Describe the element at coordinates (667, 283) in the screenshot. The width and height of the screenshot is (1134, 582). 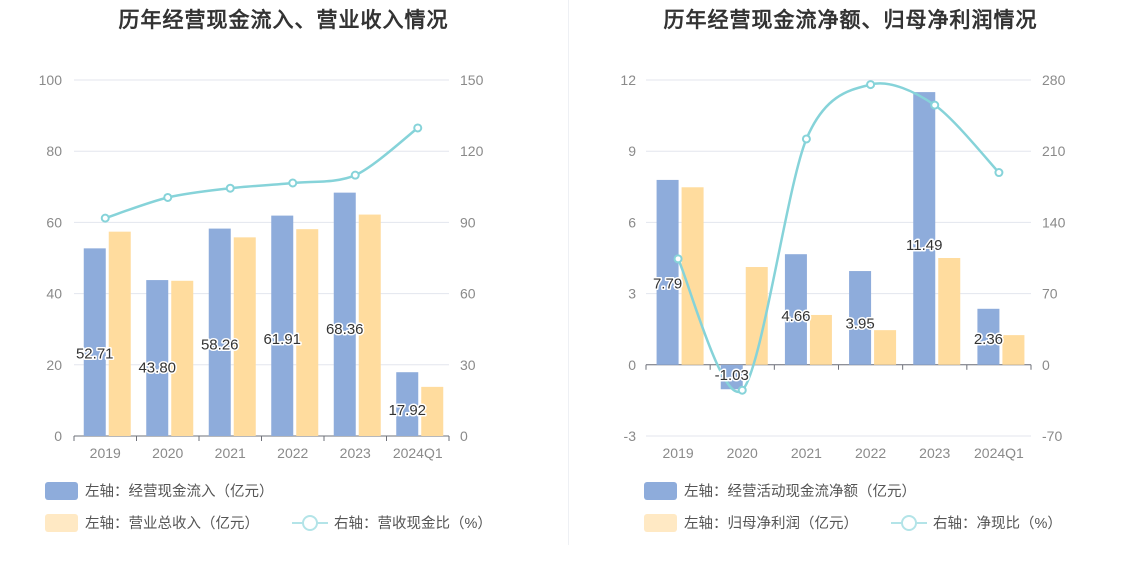
I see `data-label: 7.79` at that location.